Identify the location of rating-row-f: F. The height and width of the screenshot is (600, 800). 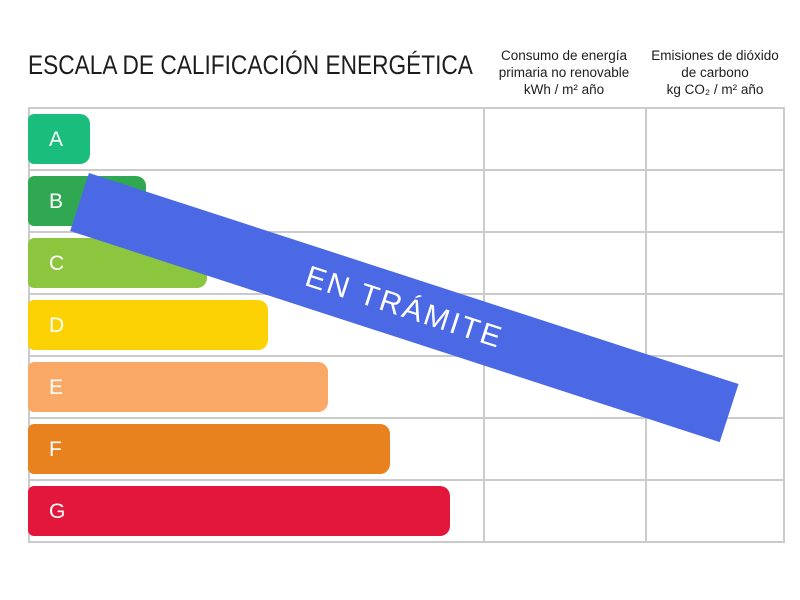
(405, 450).